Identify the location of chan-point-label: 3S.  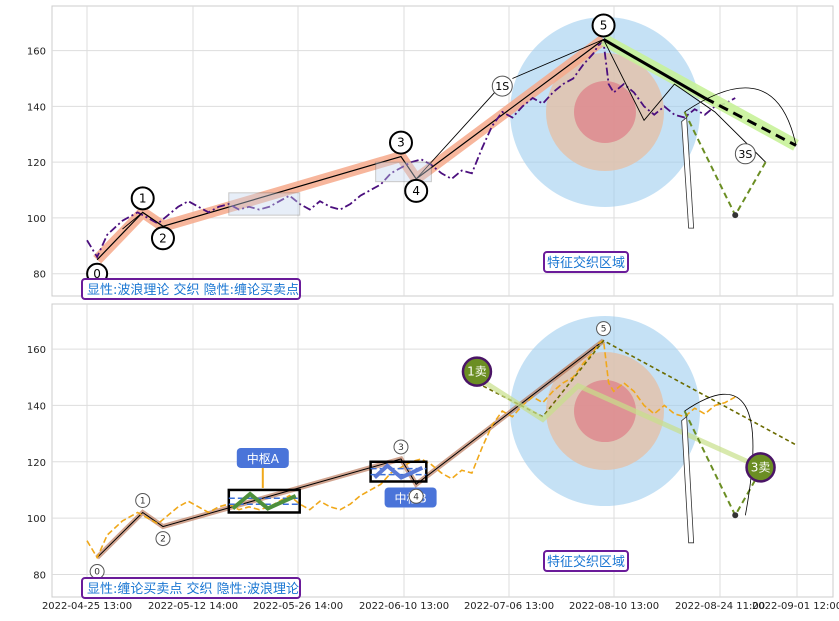
(745, 154).